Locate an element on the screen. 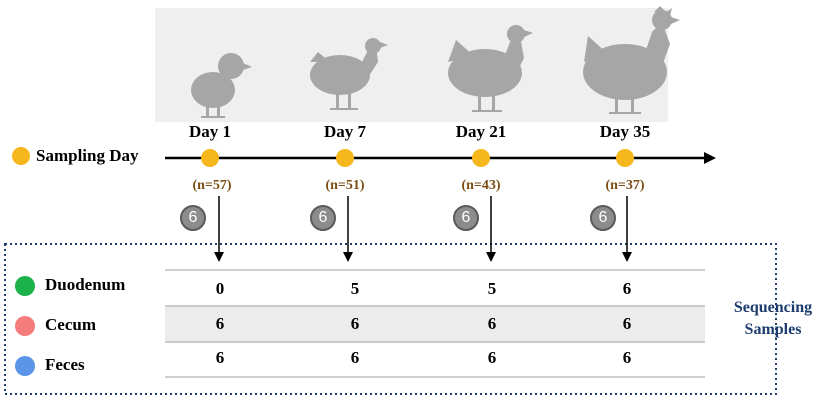 The image size is (829, 401). timeline-arrowhead is located at coordinates (710, 158).